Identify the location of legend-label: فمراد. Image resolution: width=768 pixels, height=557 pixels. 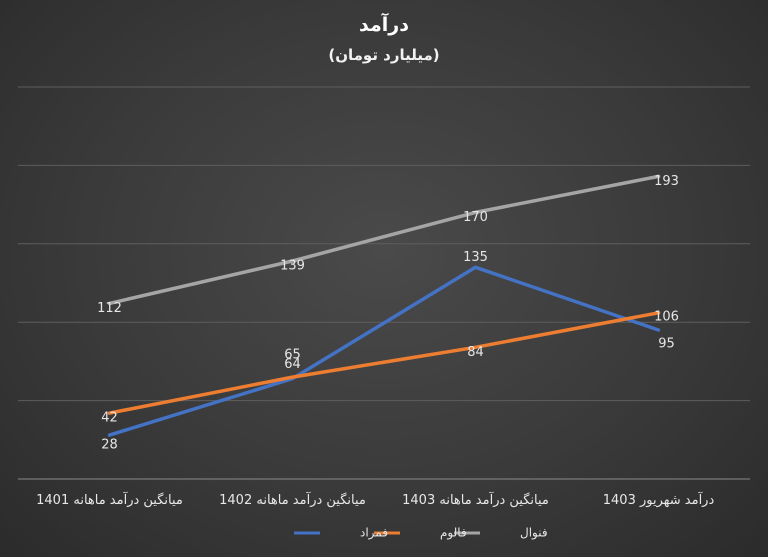
(374, 533).